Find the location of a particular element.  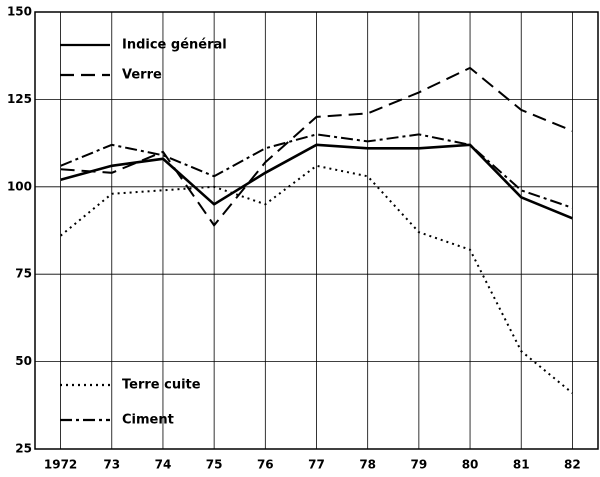

x-tick-label: 82 is located at coordinates (572, 465).